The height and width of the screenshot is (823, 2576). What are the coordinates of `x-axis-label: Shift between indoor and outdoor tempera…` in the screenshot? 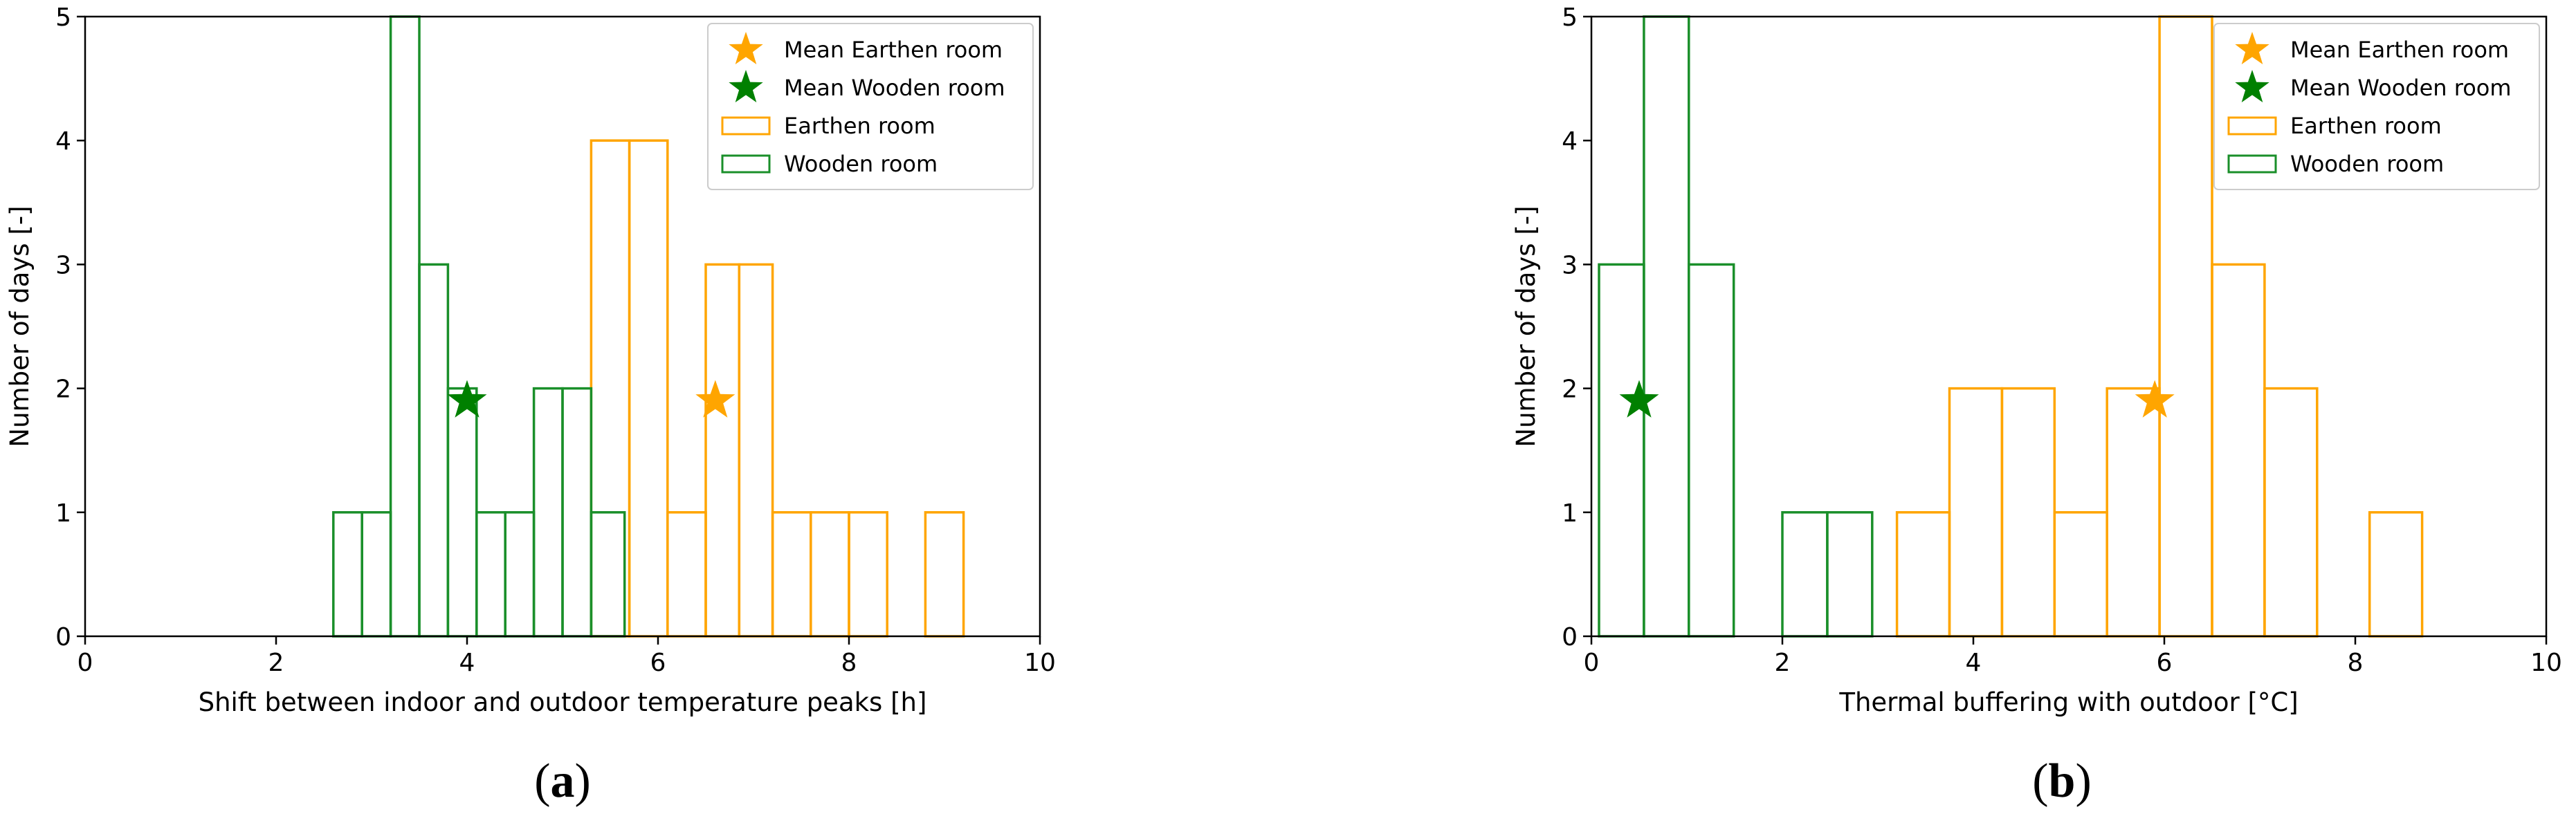 It's located at (563, 702).